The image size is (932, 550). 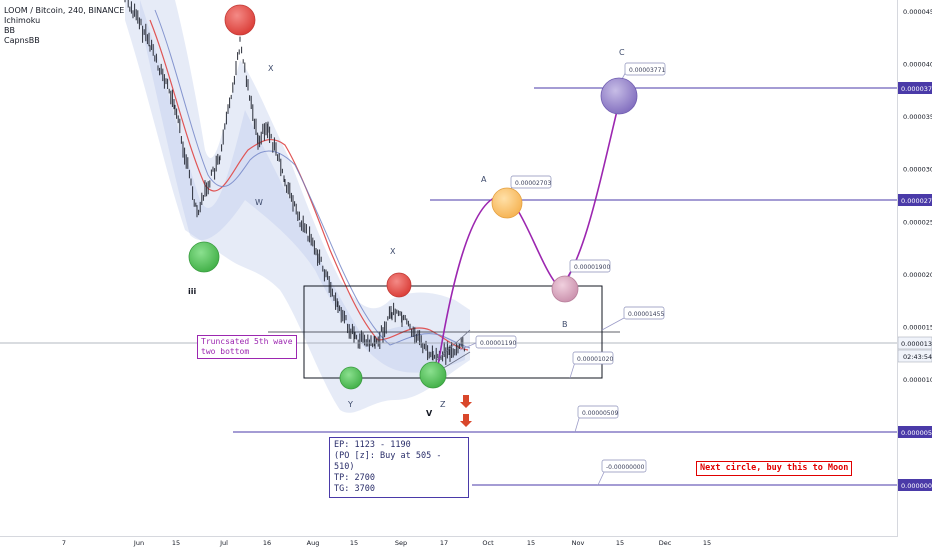 I want to click on wave-label-z: Z, so click(x=443, y=404).